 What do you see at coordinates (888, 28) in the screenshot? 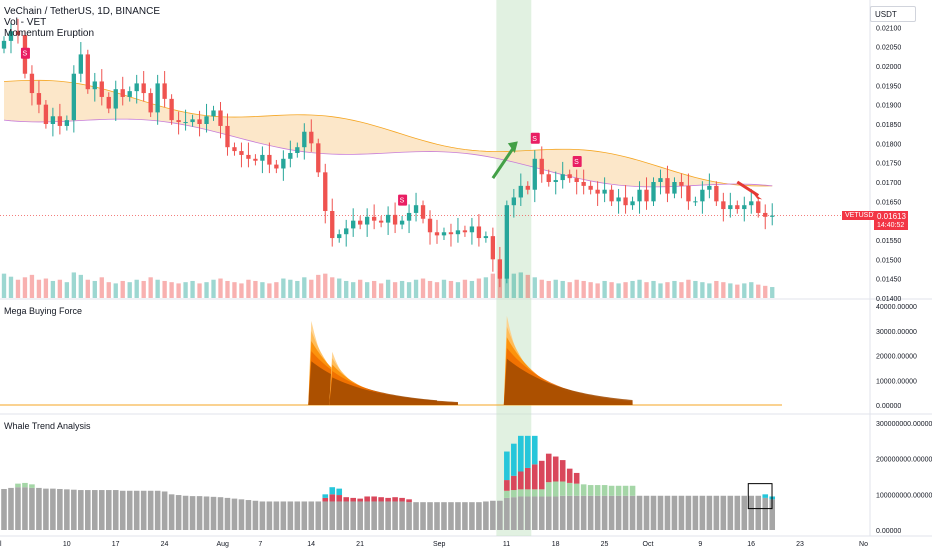
I see `price-tick-label: 0.02100` at bounding box center [888, 28].